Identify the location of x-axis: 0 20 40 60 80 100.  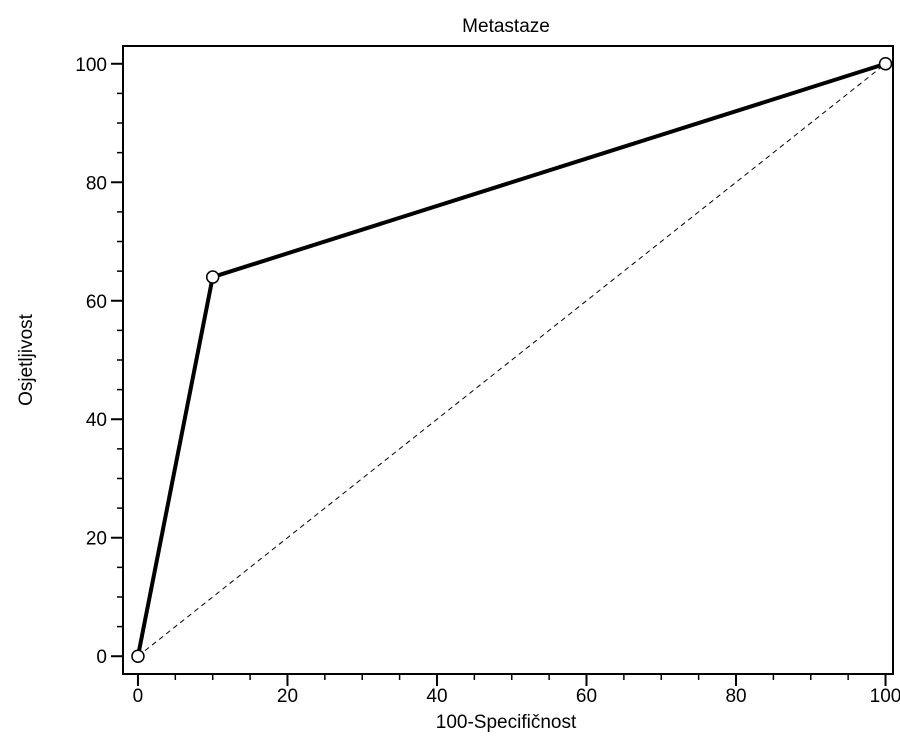
(516, 690).